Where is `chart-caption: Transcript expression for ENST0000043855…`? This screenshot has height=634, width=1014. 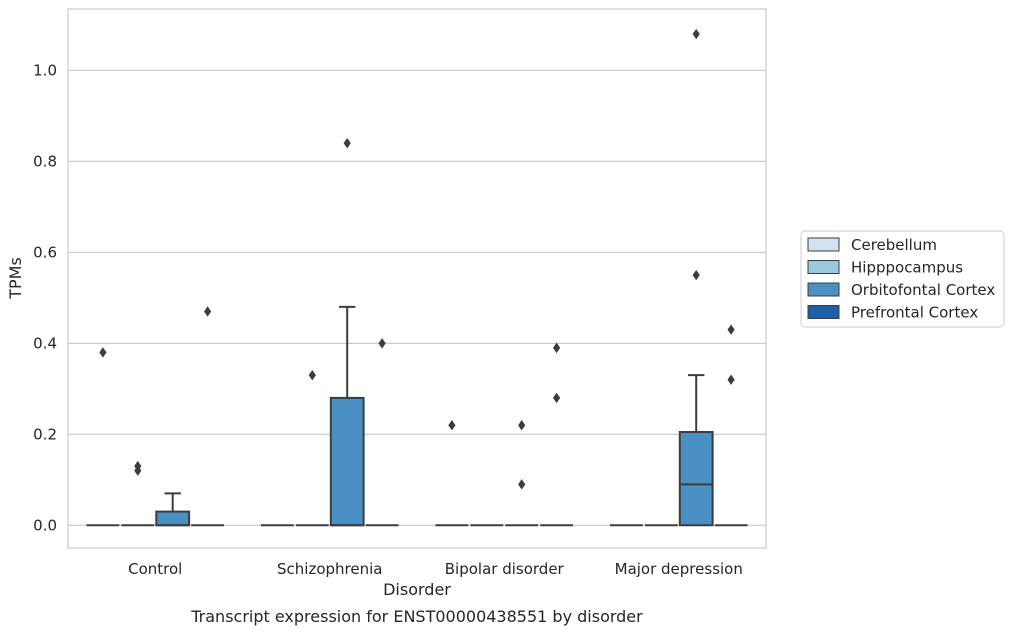 chart-caption: Transcript expression for ENST0000043855… is located at coordinates (416, 616).